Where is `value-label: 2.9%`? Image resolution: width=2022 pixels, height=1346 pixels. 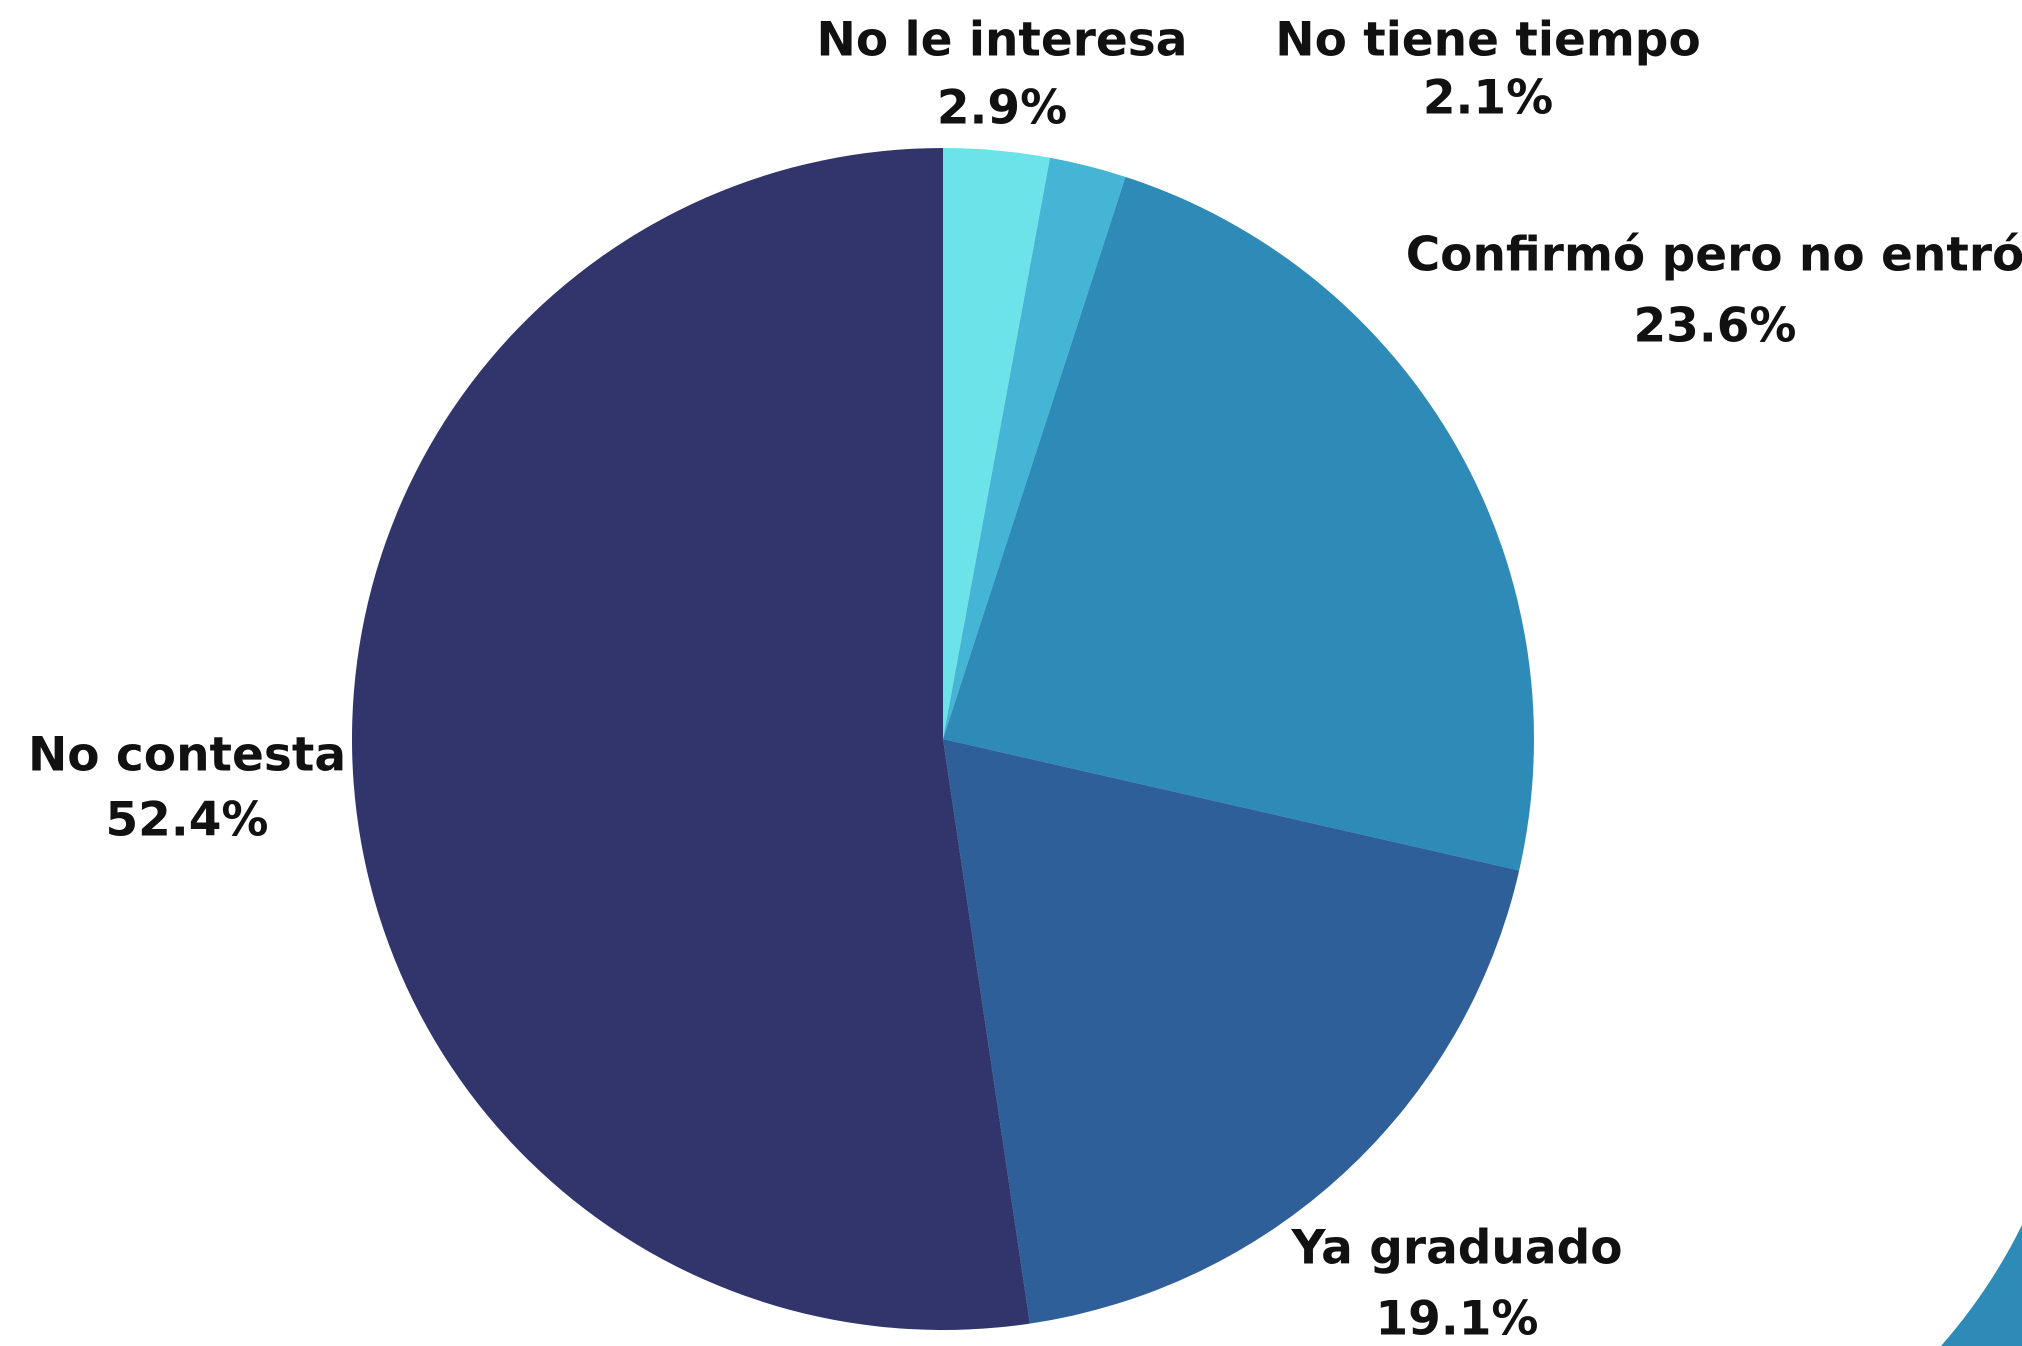 value-label: 2.9% is located at coordinates (1002, 108).